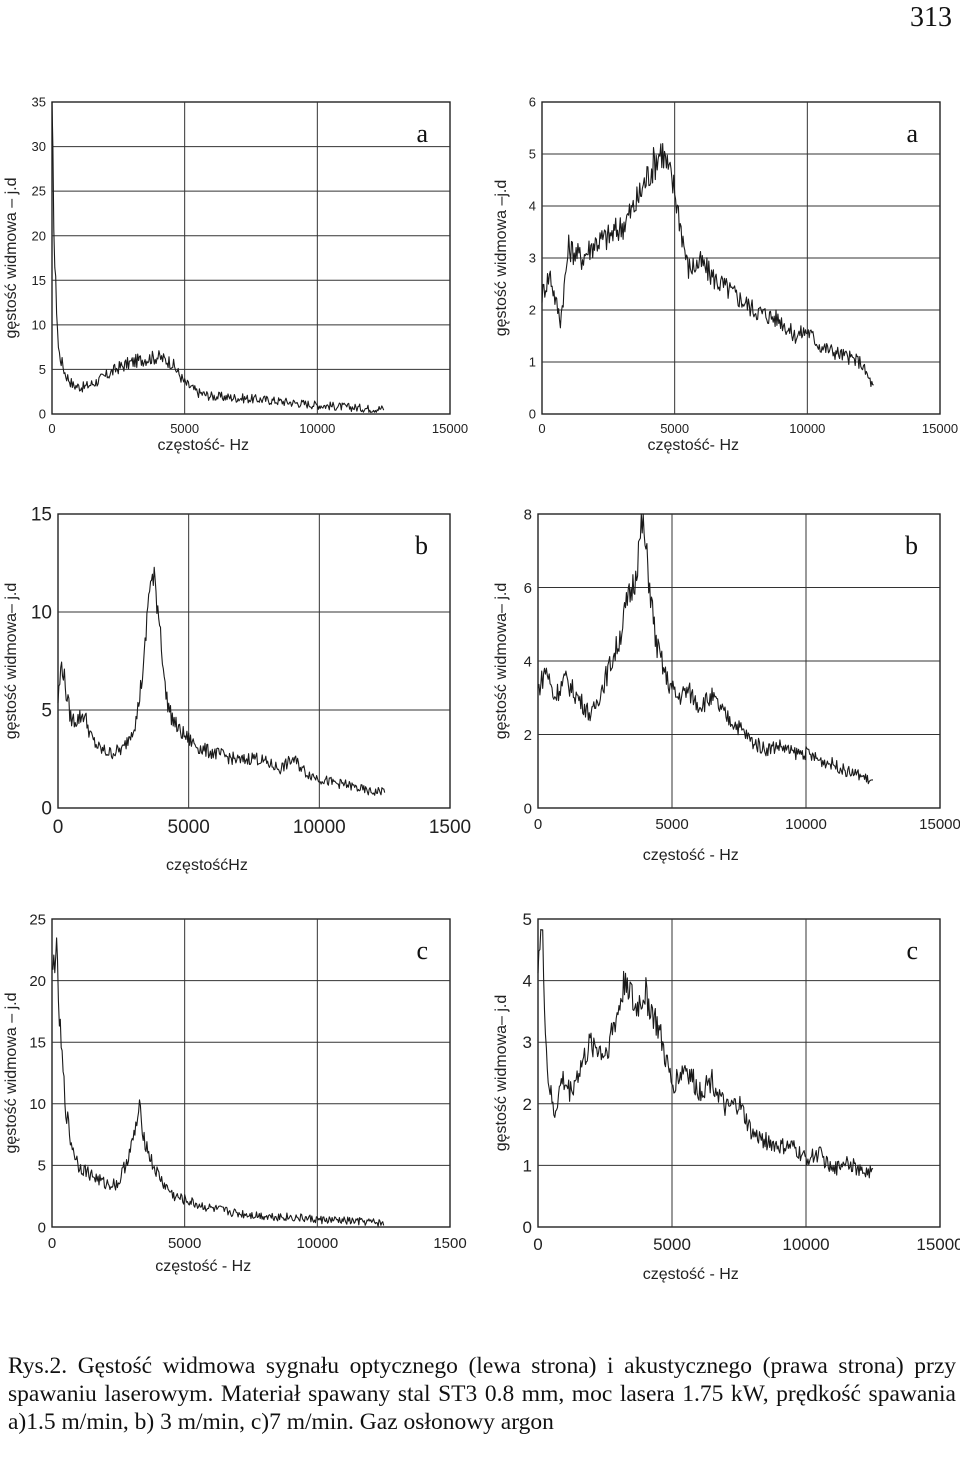 The image size is (960, 1480). Describe the element at coordinates (39, 102) in the screenshot. I see `y-tick-label: 35` at that location.